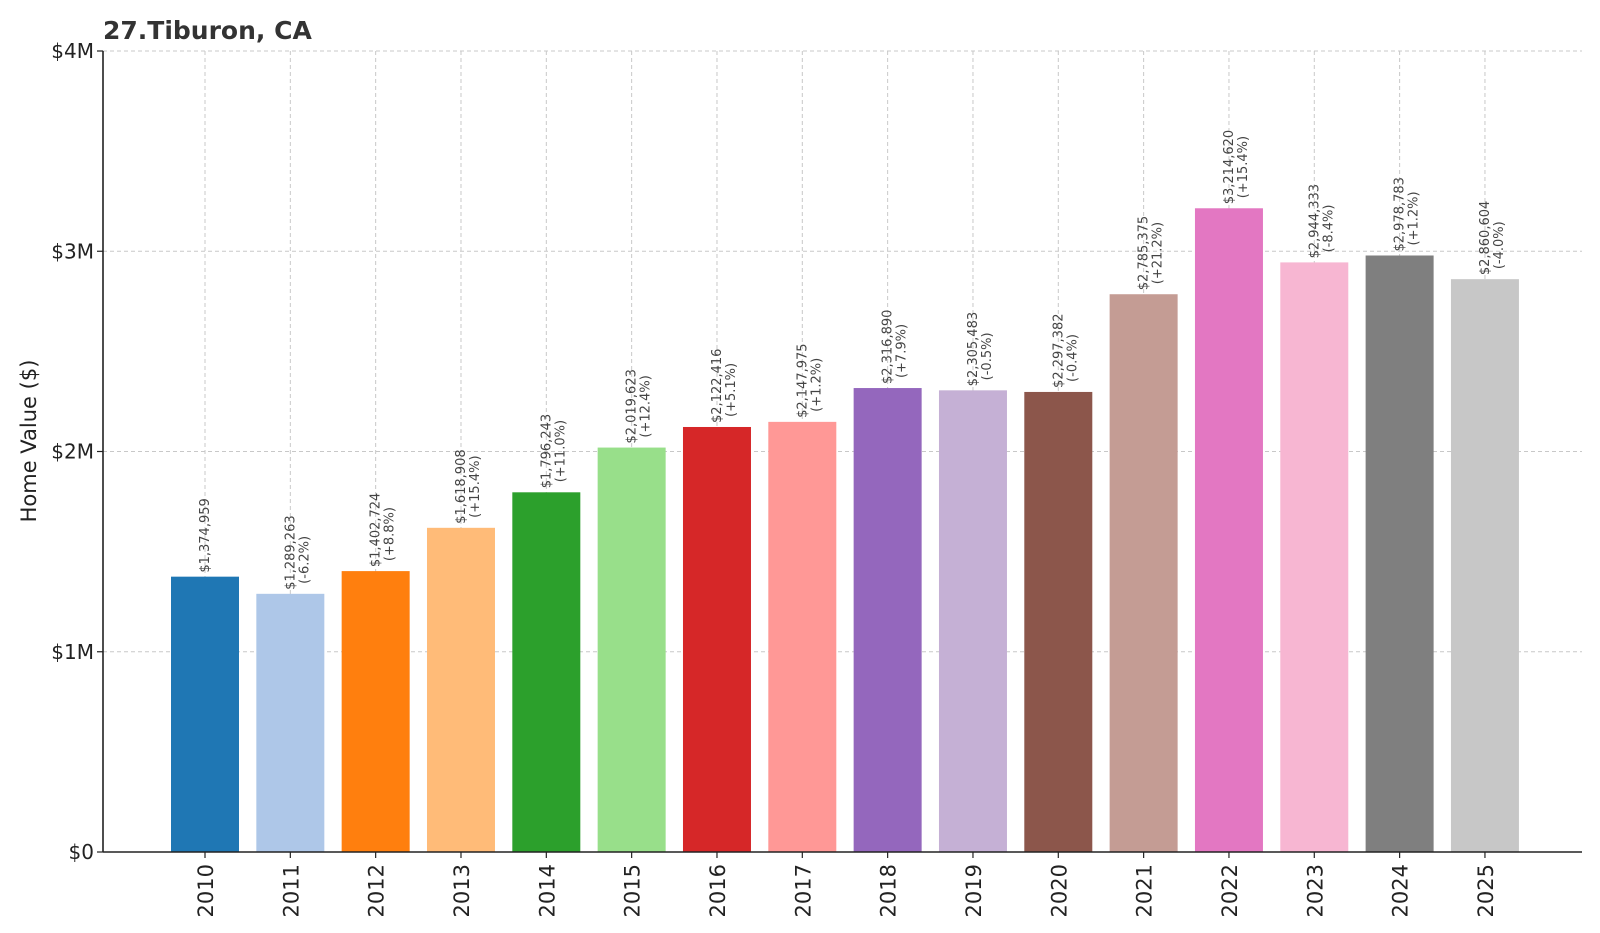 This screenshot has height=933, width=1600. What do you see at coordinates (376, 530) in the screenshot?
I see `value-label: $1,402,724` at bounding box center [376, 530].